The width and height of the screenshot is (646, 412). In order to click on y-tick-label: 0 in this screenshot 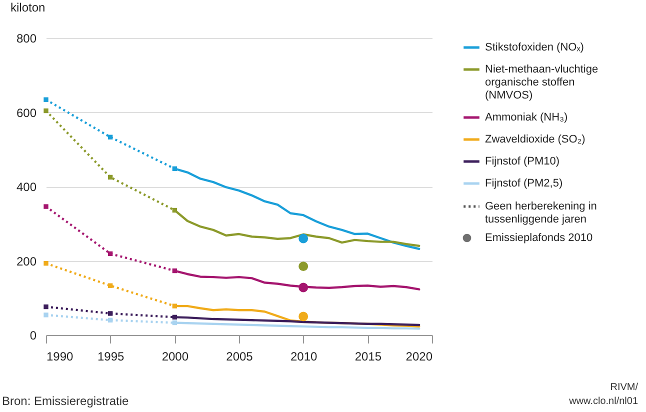, I will do `click(33, 335)`.